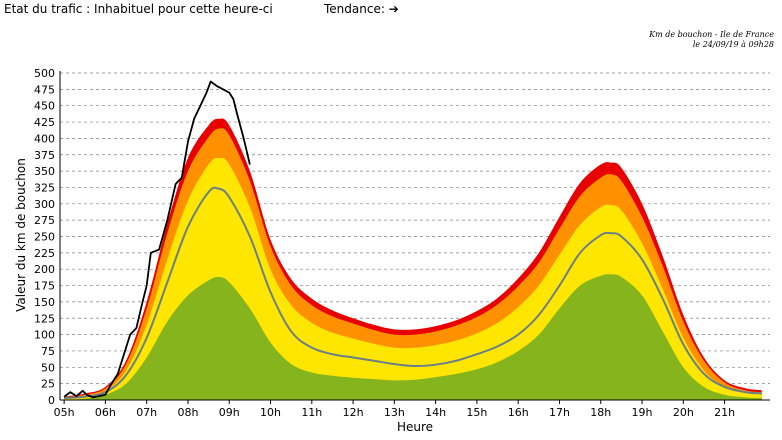 Image resolution: width=782 pixels, height=440 pixels. I want to click on y-tick-label: 150, so click(44, 302).